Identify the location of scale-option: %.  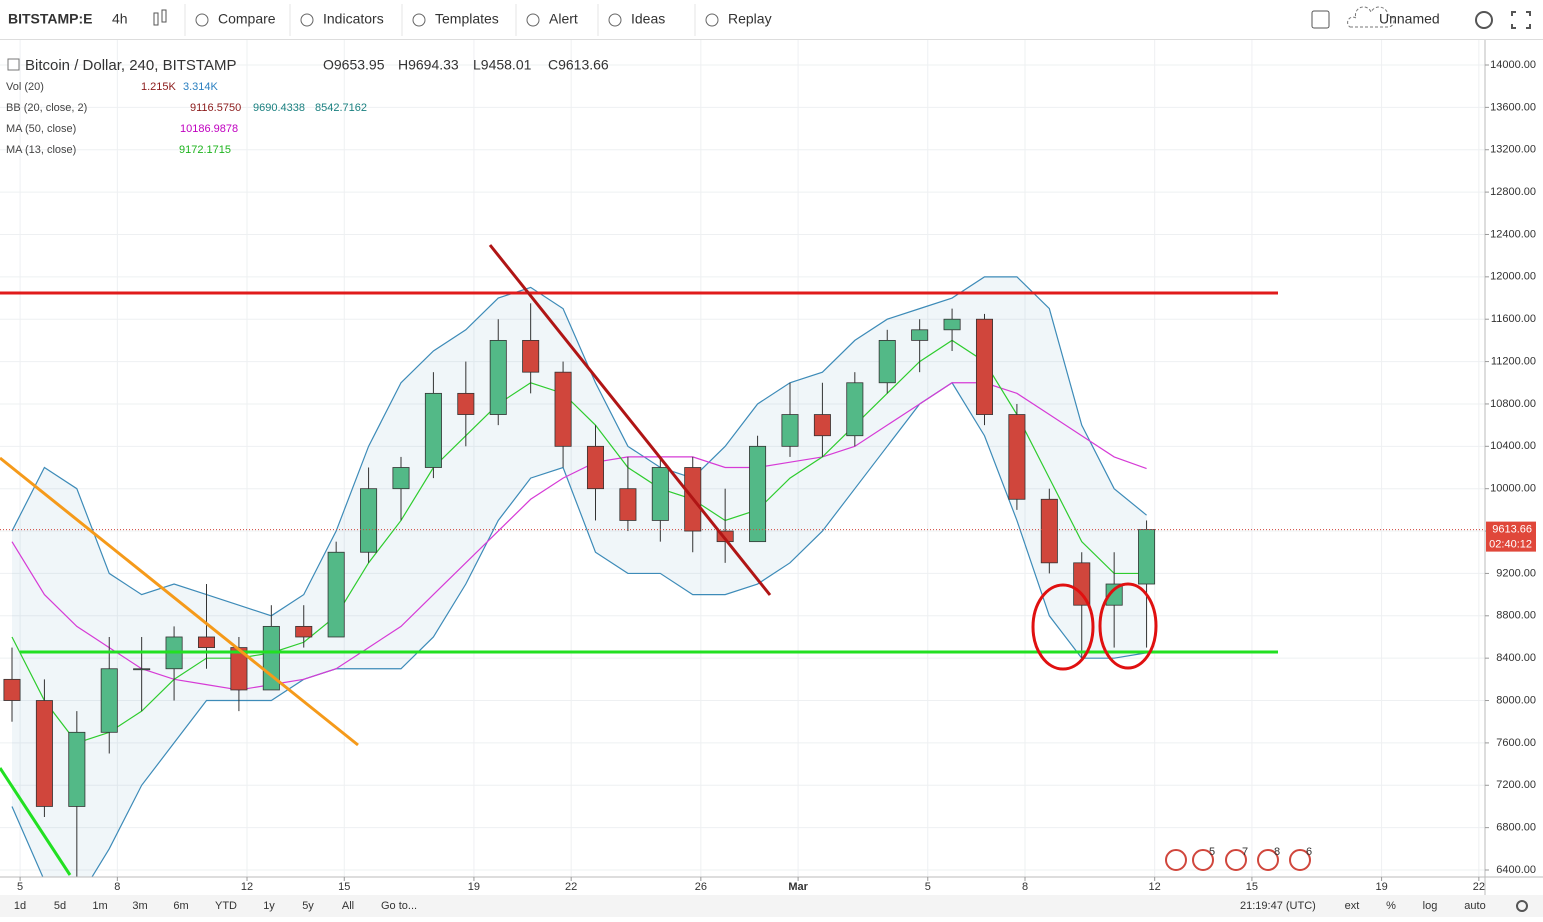
(1391, 906).